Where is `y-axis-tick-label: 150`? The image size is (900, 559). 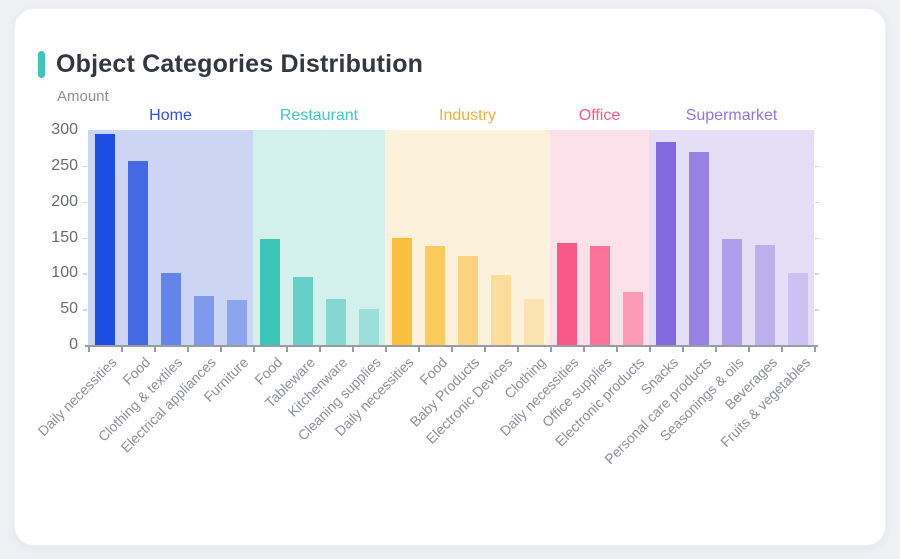
y-axis-tick-label: 150 is located at coordinates (64, 237).